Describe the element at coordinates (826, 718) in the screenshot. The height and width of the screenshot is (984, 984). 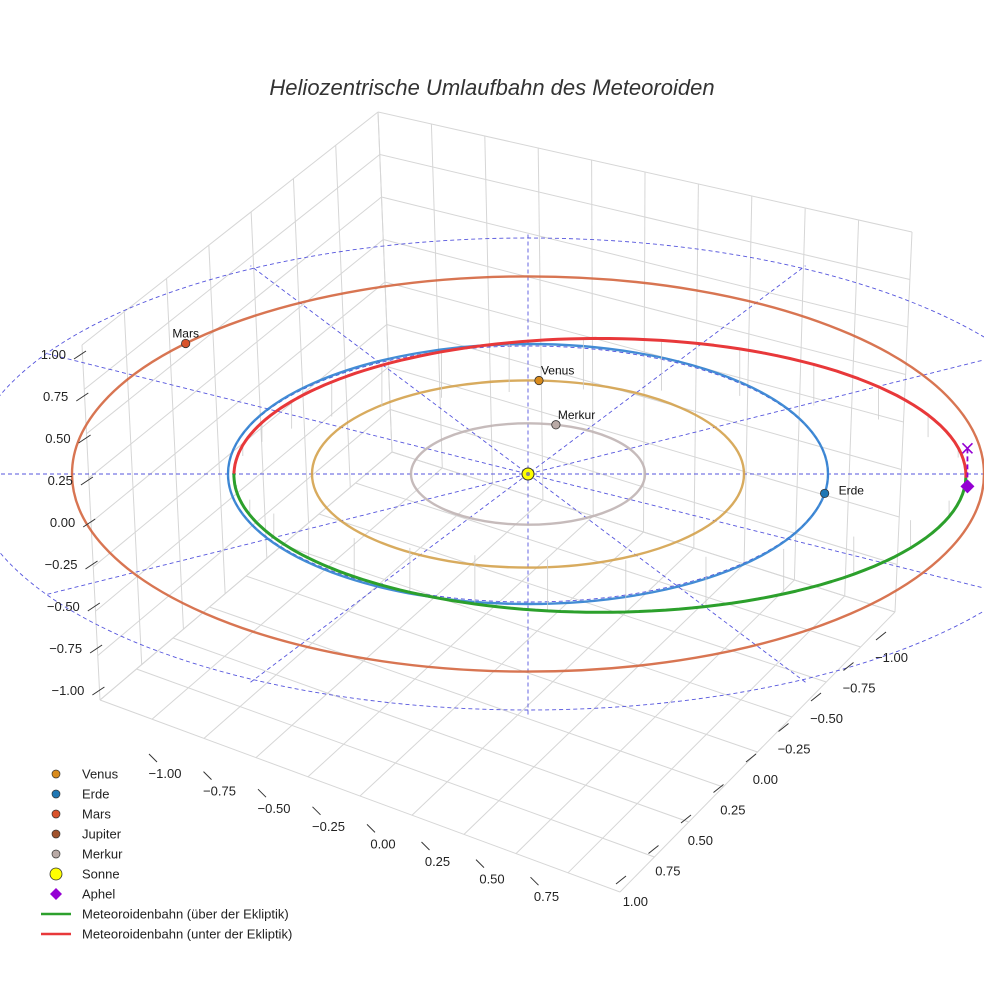
I see `y-tick-label: −0.50` at that location.